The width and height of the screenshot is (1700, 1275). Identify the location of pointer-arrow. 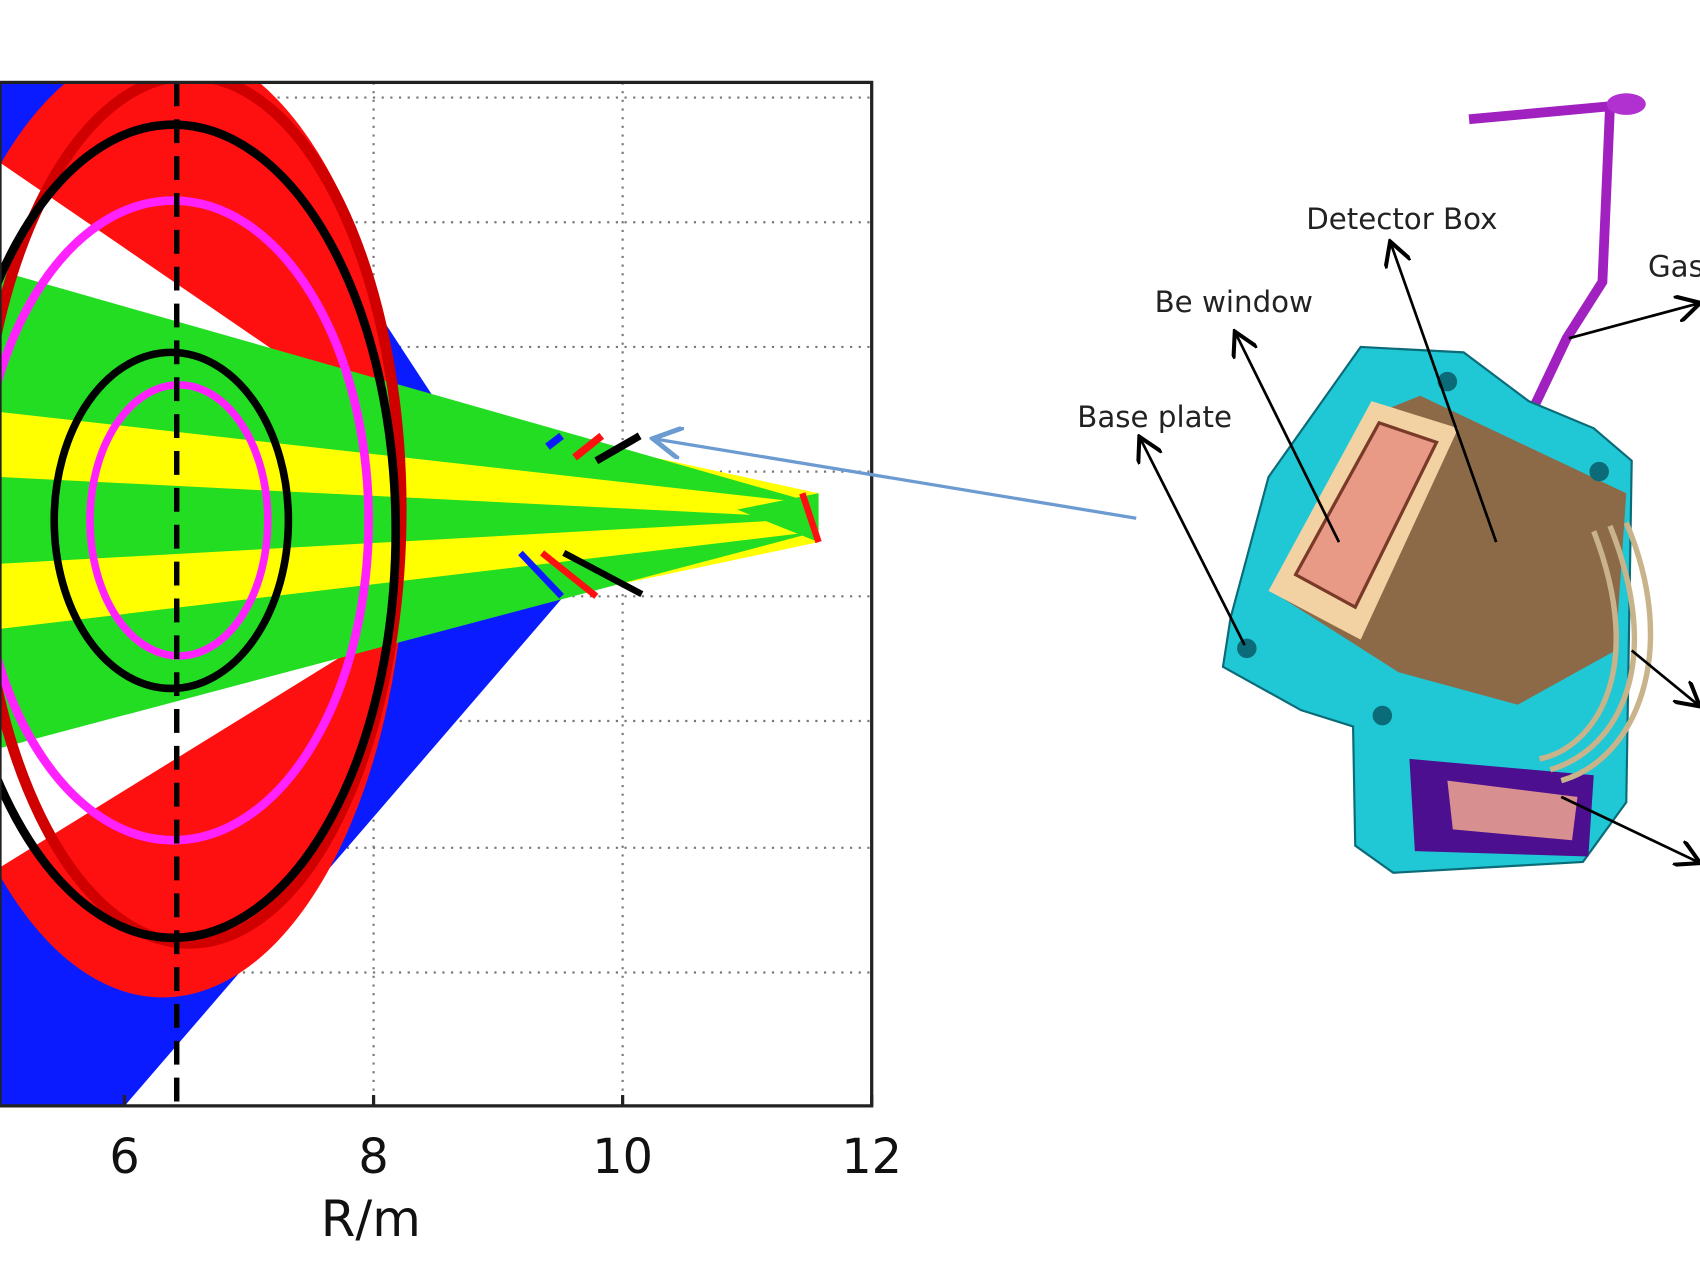
(896, 479).